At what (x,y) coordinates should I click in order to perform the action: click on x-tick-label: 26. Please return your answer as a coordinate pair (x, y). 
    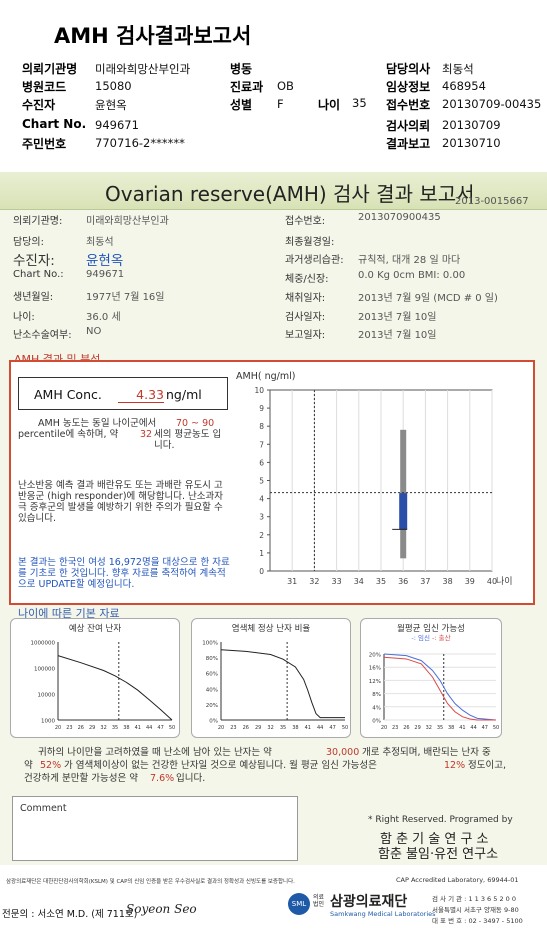
    Looking at the image, I should click on (81, 728).